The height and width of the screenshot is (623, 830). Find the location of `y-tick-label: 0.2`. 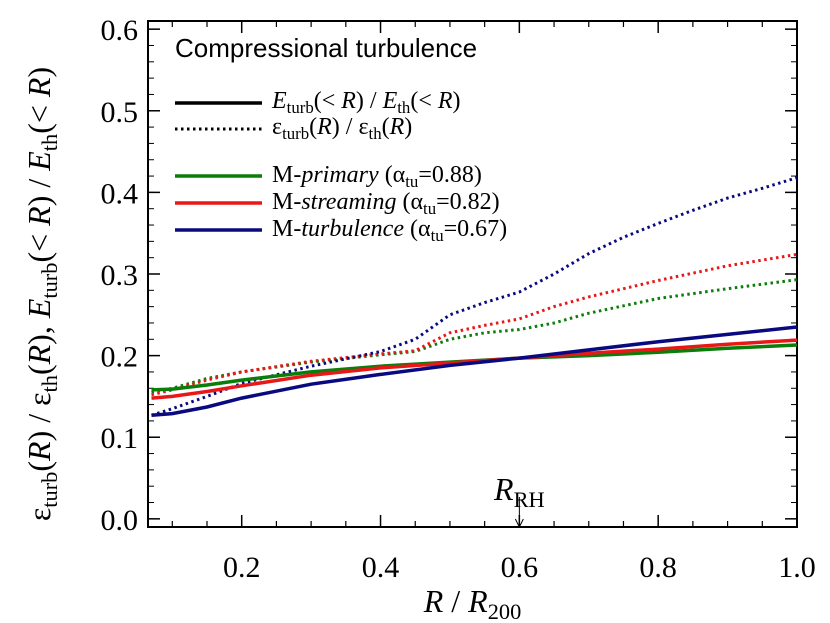

y-tick-label: 0.2 is located at coordinates (120, 357).